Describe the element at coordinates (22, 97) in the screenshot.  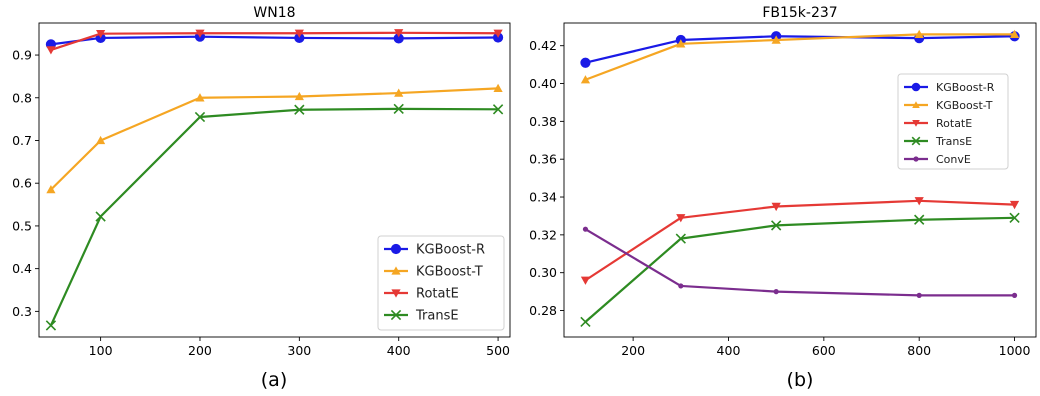
I see `y-tick-label: 0.8` at that location.